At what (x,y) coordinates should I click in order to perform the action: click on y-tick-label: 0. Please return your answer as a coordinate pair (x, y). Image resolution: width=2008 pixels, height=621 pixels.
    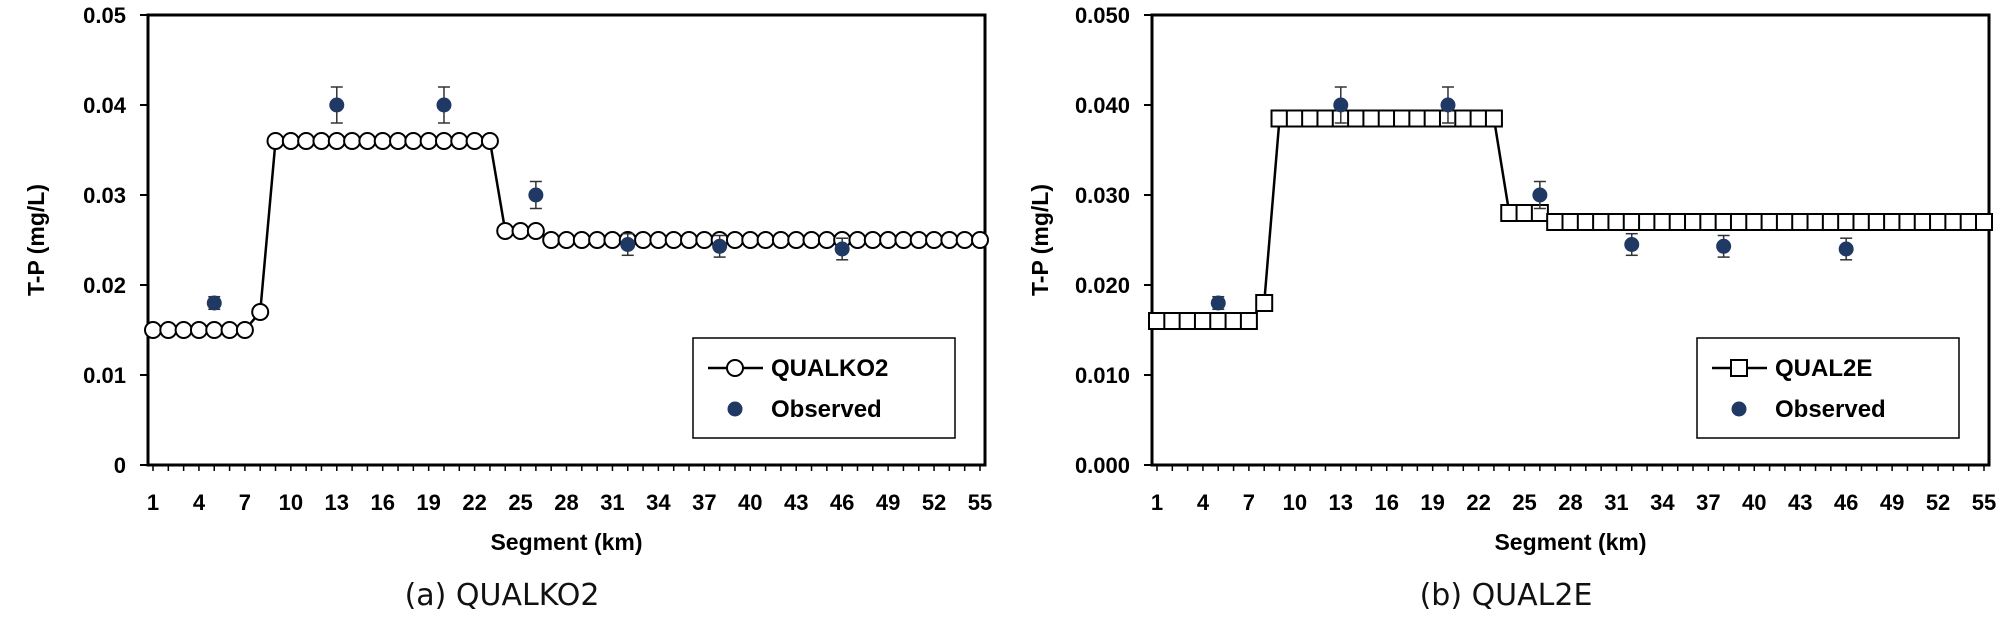
    Looking at the image, I should click on (120, 465).